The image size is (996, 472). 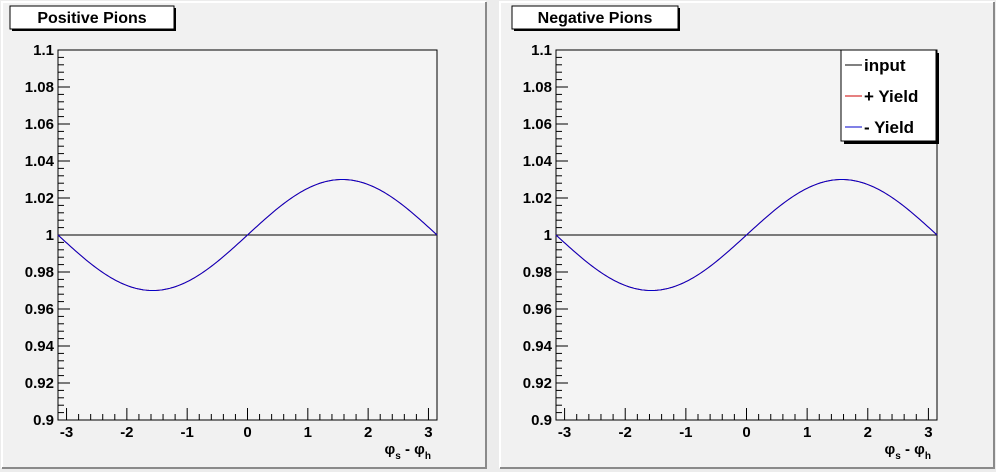 I want to click on legend-entry-label: input, so click(x=885, y=65).